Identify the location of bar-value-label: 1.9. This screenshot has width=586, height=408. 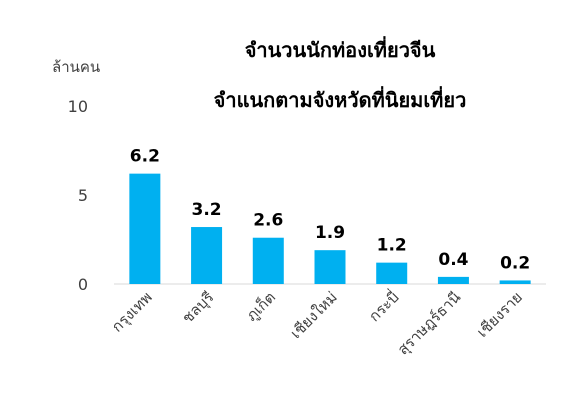
(330, 233).